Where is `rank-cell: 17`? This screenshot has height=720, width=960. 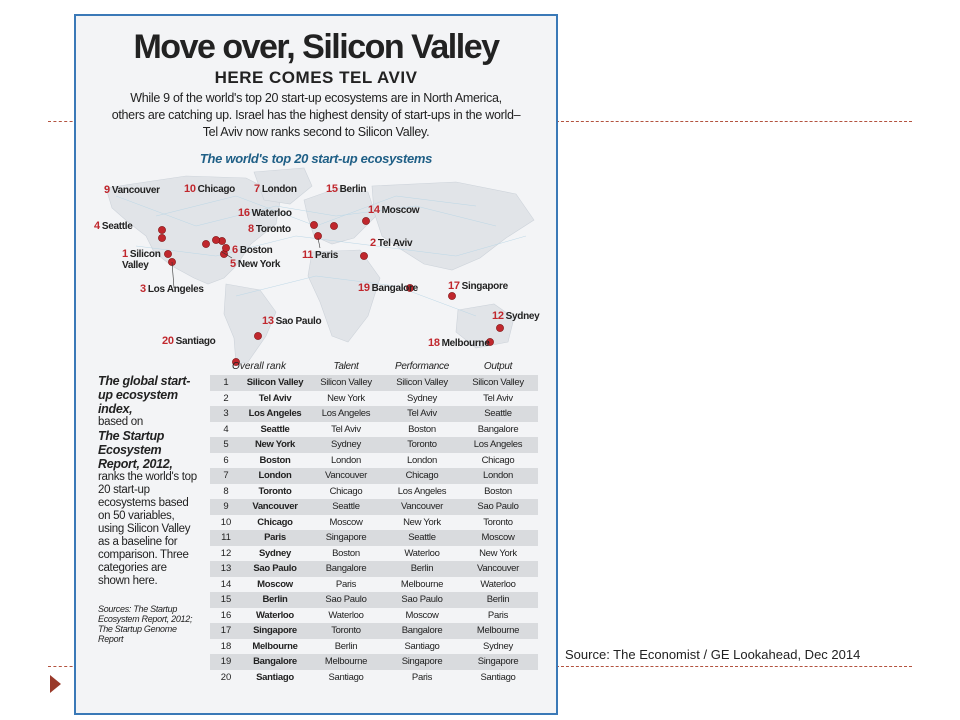 rank-cell: 17 is located at coordinates (226, 631).